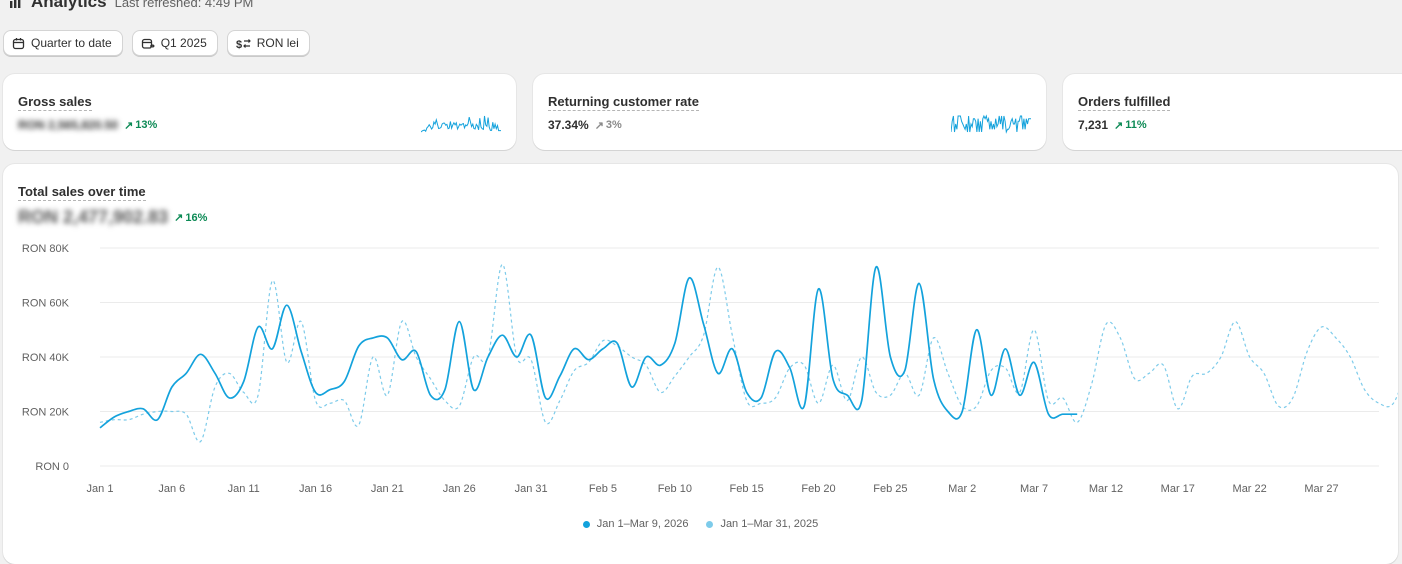  I want to click on legend-label-previous: Jan 1–Mar 31, 2025, so click(769, 524).